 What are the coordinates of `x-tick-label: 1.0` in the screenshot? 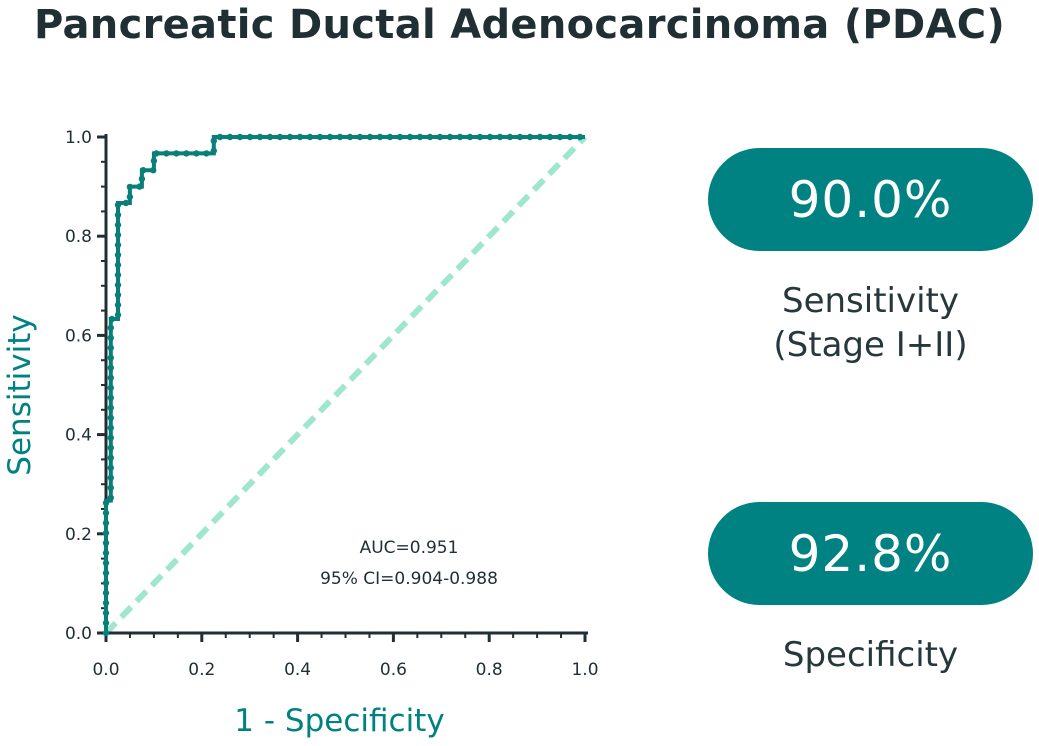 It's located at (584, 670).